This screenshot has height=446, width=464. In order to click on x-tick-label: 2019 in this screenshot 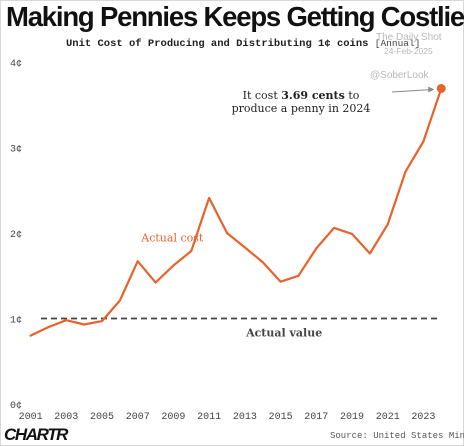, I will do `click(352, 417)`.